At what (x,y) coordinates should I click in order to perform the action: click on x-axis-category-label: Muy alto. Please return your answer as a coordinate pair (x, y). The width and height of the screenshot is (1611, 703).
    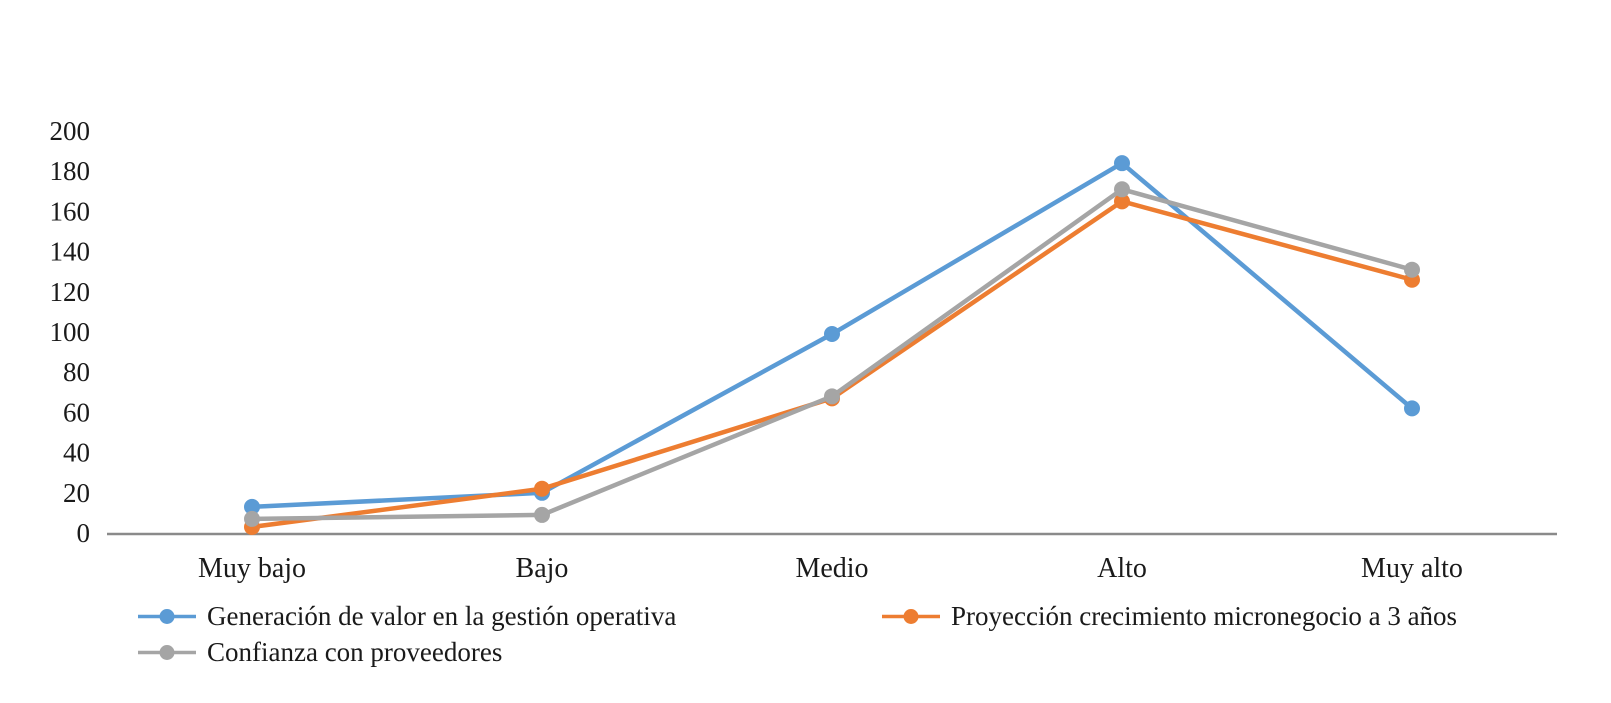
    Looking at the image, I should click on (1412, 568).